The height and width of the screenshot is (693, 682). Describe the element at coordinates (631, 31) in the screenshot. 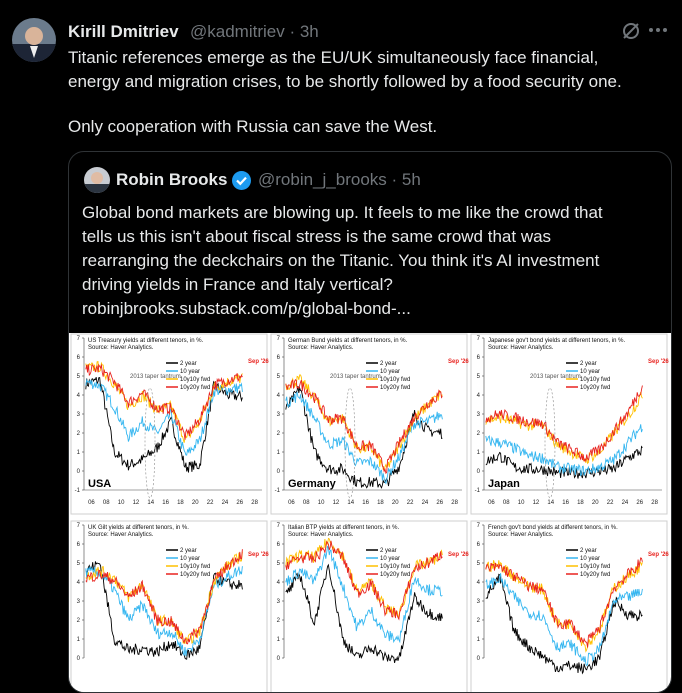

I see `grok-icon` at that location.